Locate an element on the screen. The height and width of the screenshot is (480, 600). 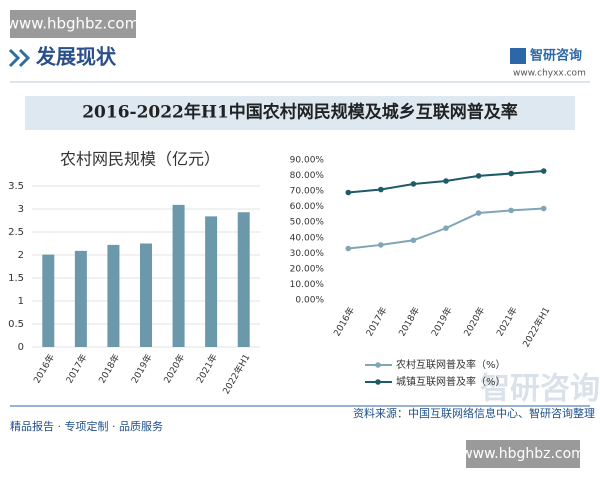
brand: 智研咨询 is located at coordinates (556, 56).